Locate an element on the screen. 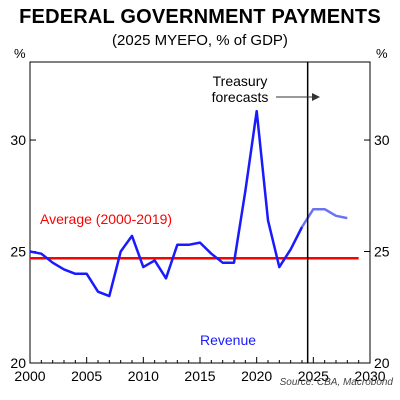 The width and height of the screenshot is (400, 400). annotation-line2: forecasts is located at coordinates (240, 97).